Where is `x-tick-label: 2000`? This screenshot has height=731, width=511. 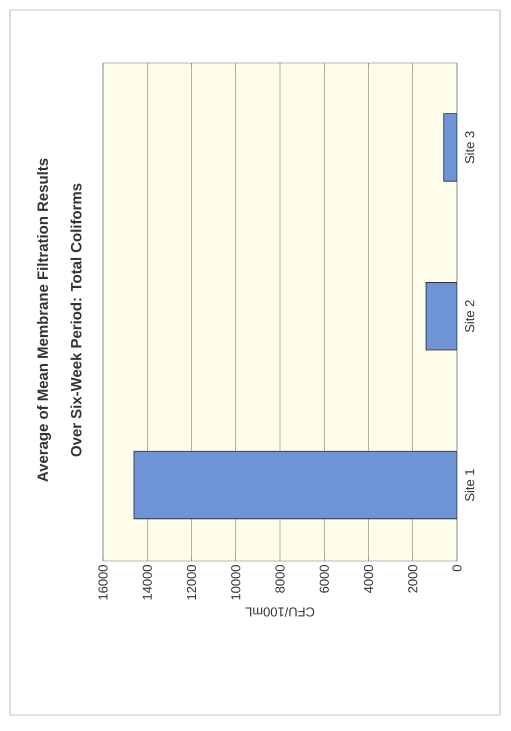
x-tick-label: 2000 is located at coordinates (413, 579).